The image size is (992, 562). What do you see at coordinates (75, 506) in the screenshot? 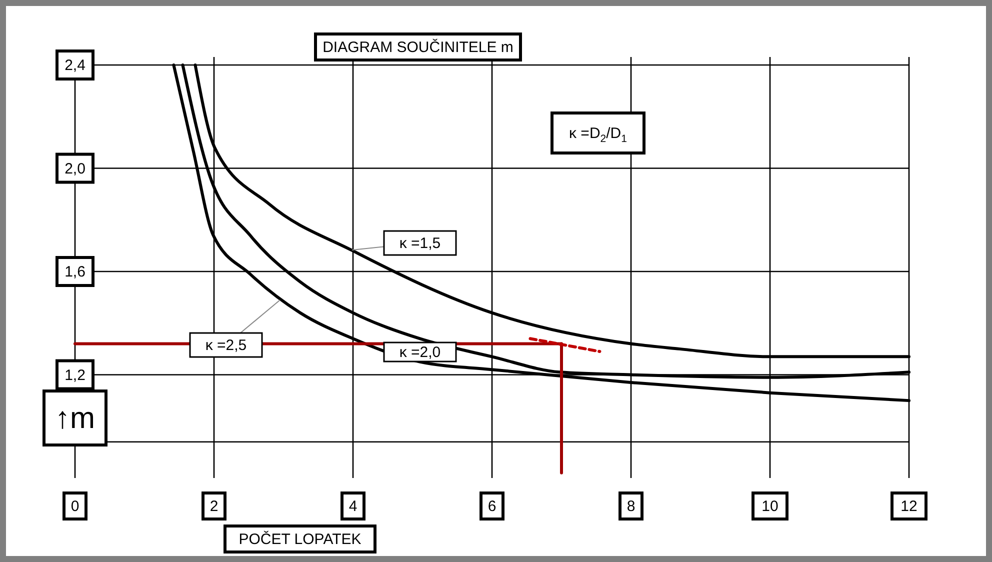
I see `x-tick-label: 0` at bounding box center [75, 506].